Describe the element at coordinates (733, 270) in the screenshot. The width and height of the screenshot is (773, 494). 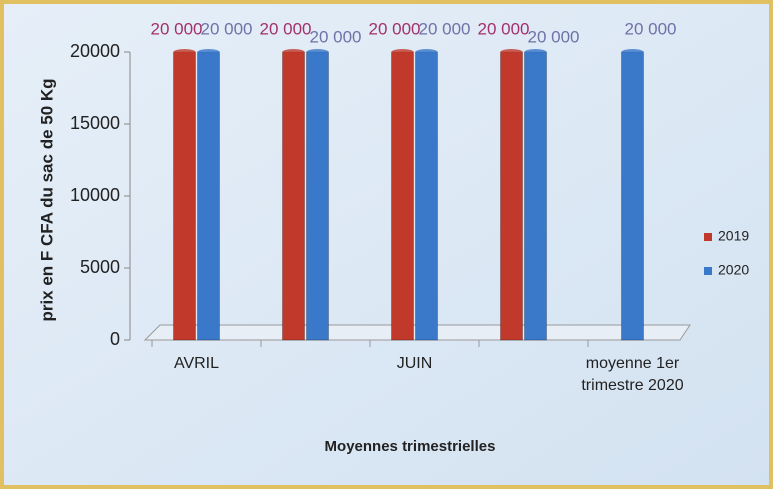
I see `legend-label: 2020` at that location.